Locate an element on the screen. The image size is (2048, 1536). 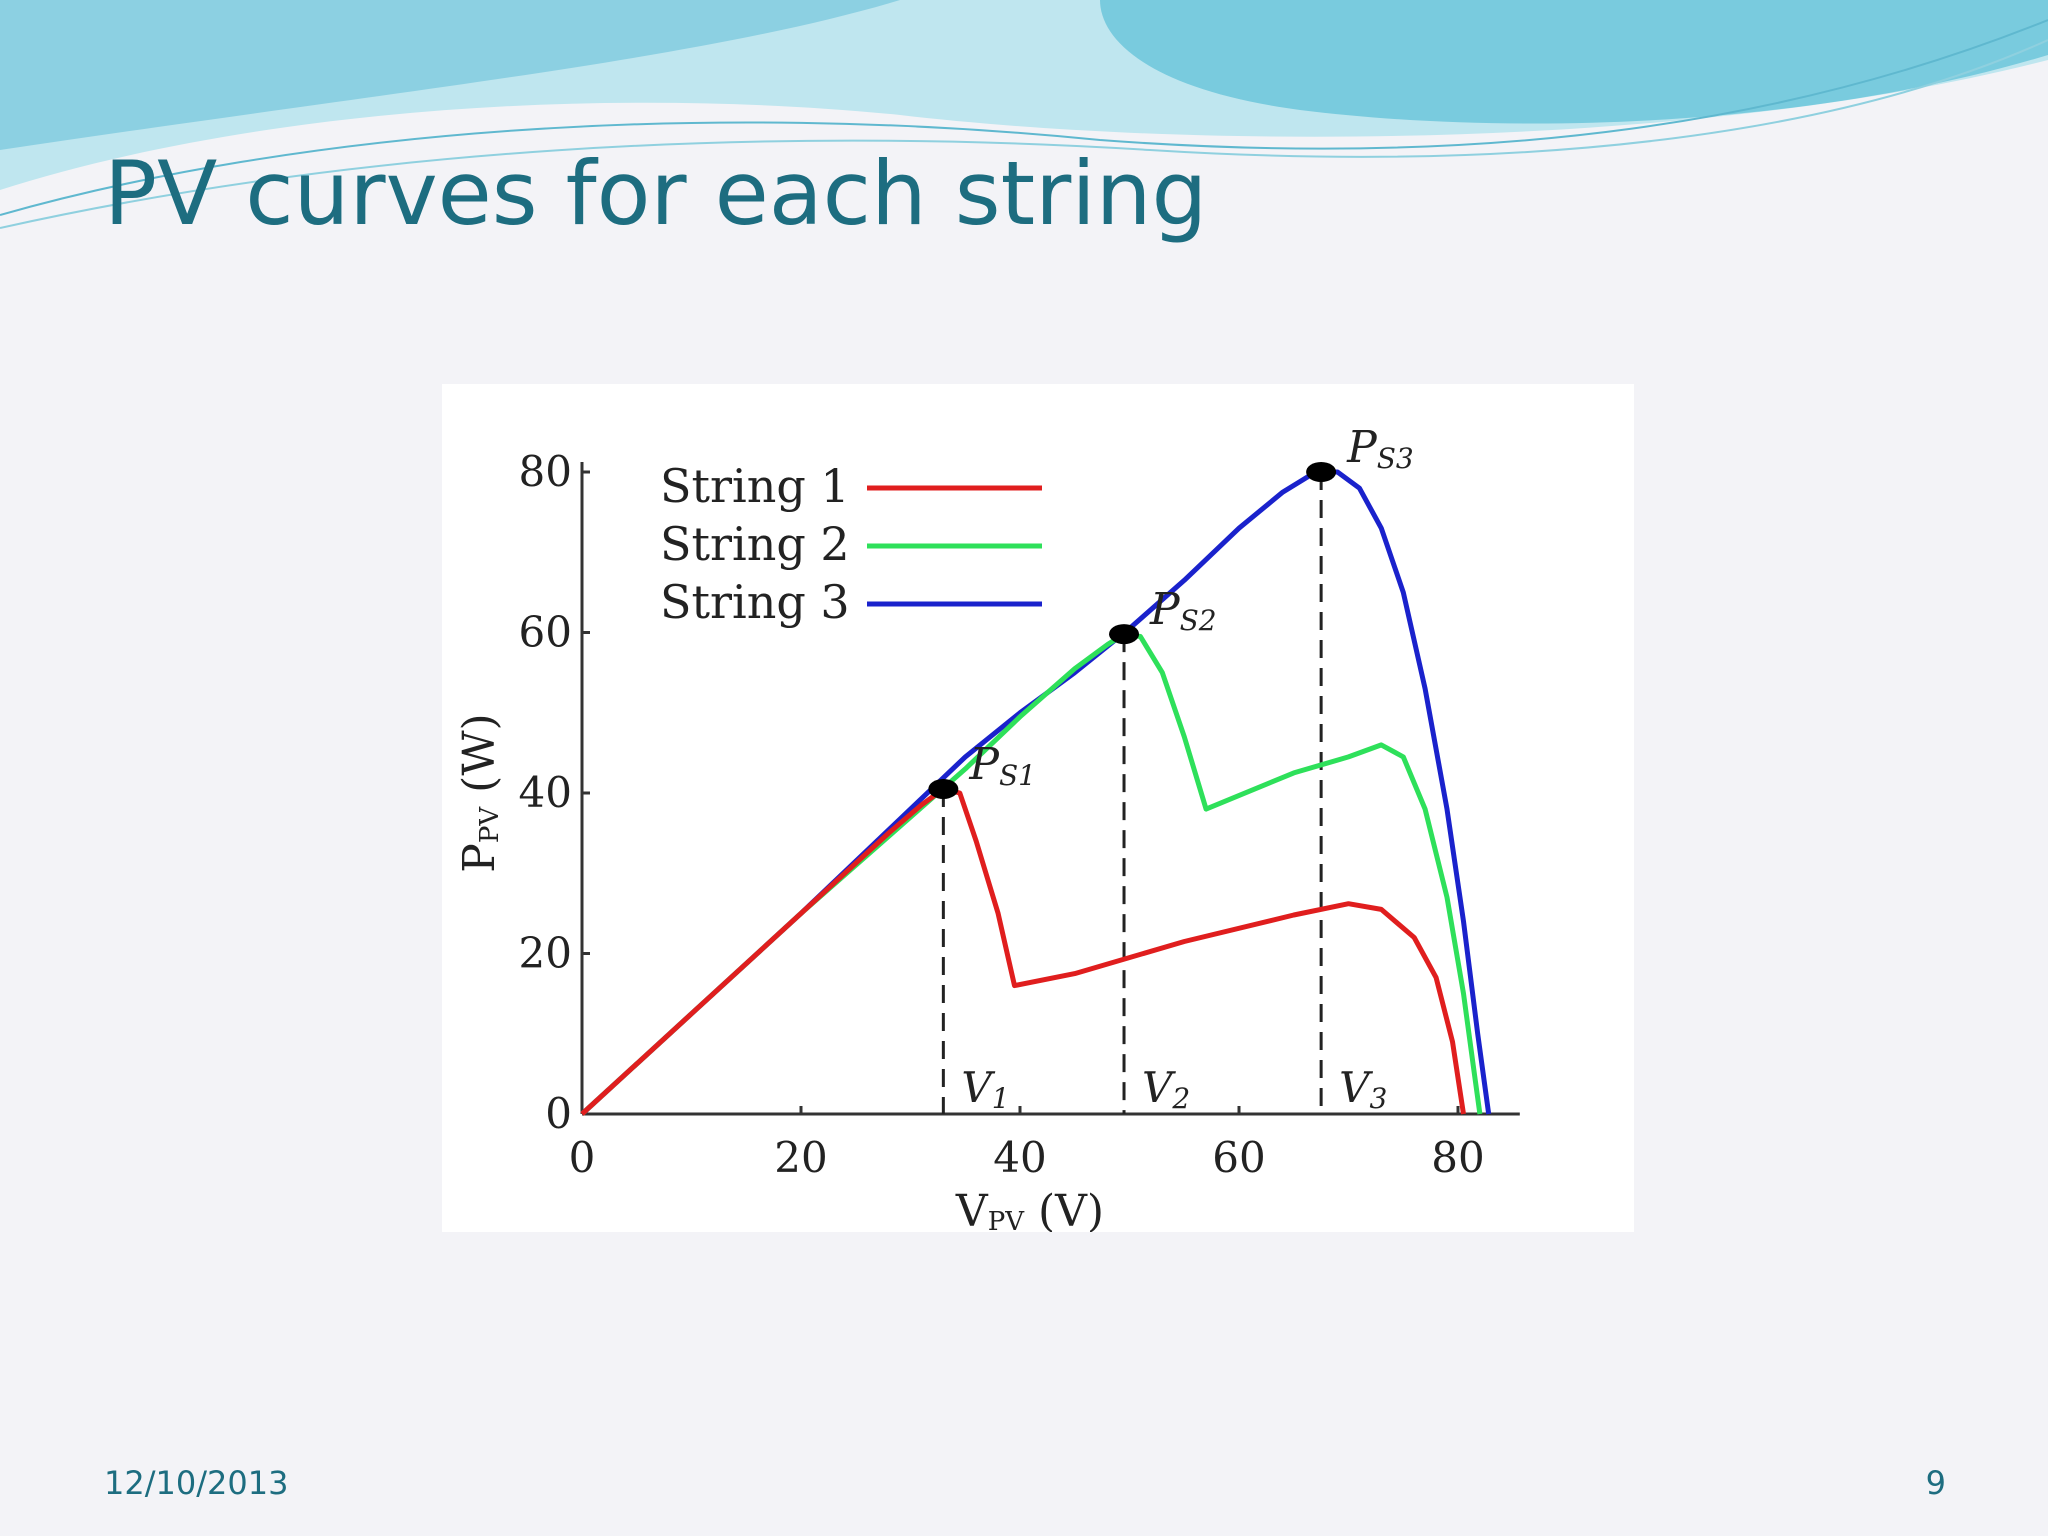
legend-label-1: String 1 is located at coordinates (755, 486).